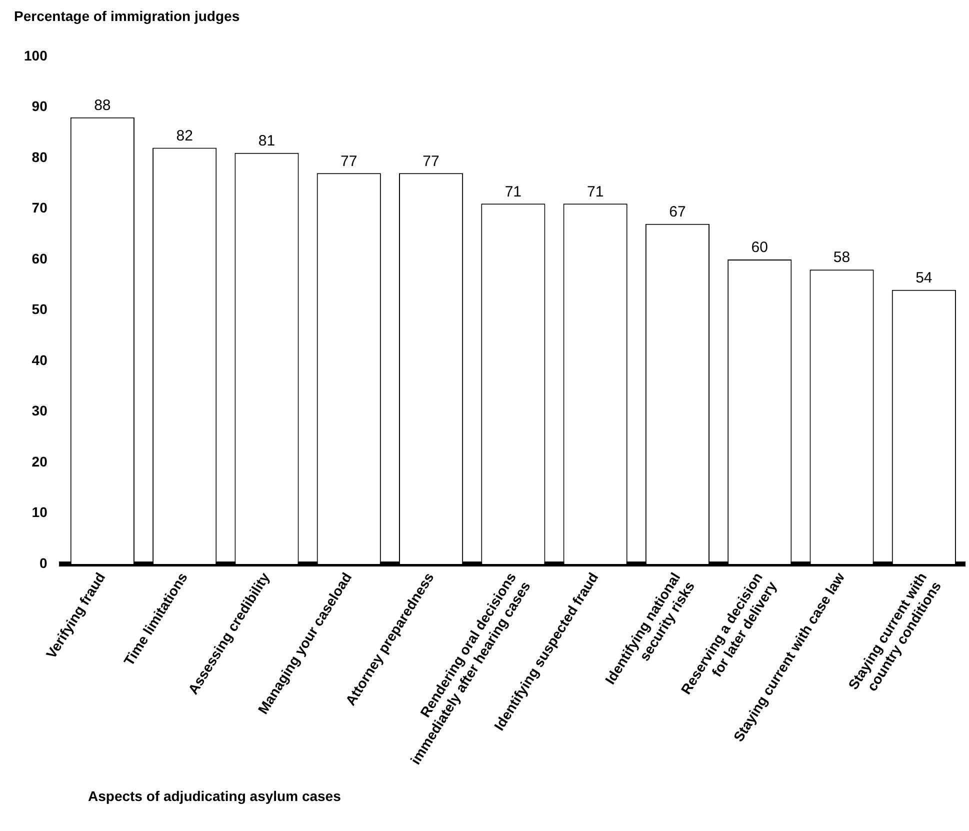 The image size is (969, 831). What do you see at coordinates (44, 562) in the screenshot?
I see `y-tick-label: 0` at bounding box center [44, 562].